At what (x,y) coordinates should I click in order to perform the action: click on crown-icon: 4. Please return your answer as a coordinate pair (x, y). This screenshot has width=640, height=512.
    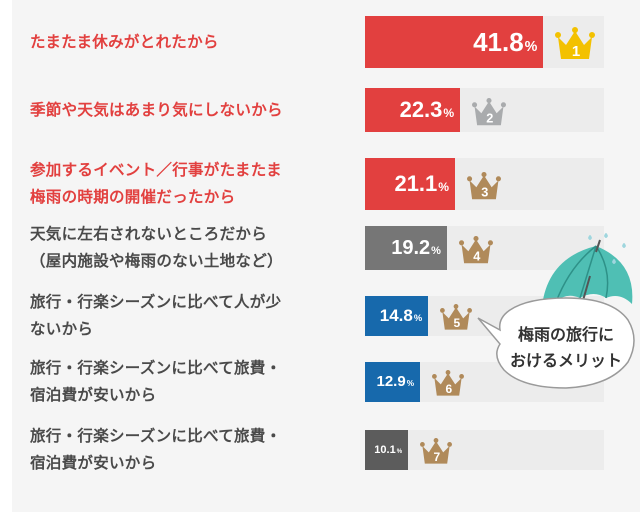
    Looking at the image, I should click on (475, 249).